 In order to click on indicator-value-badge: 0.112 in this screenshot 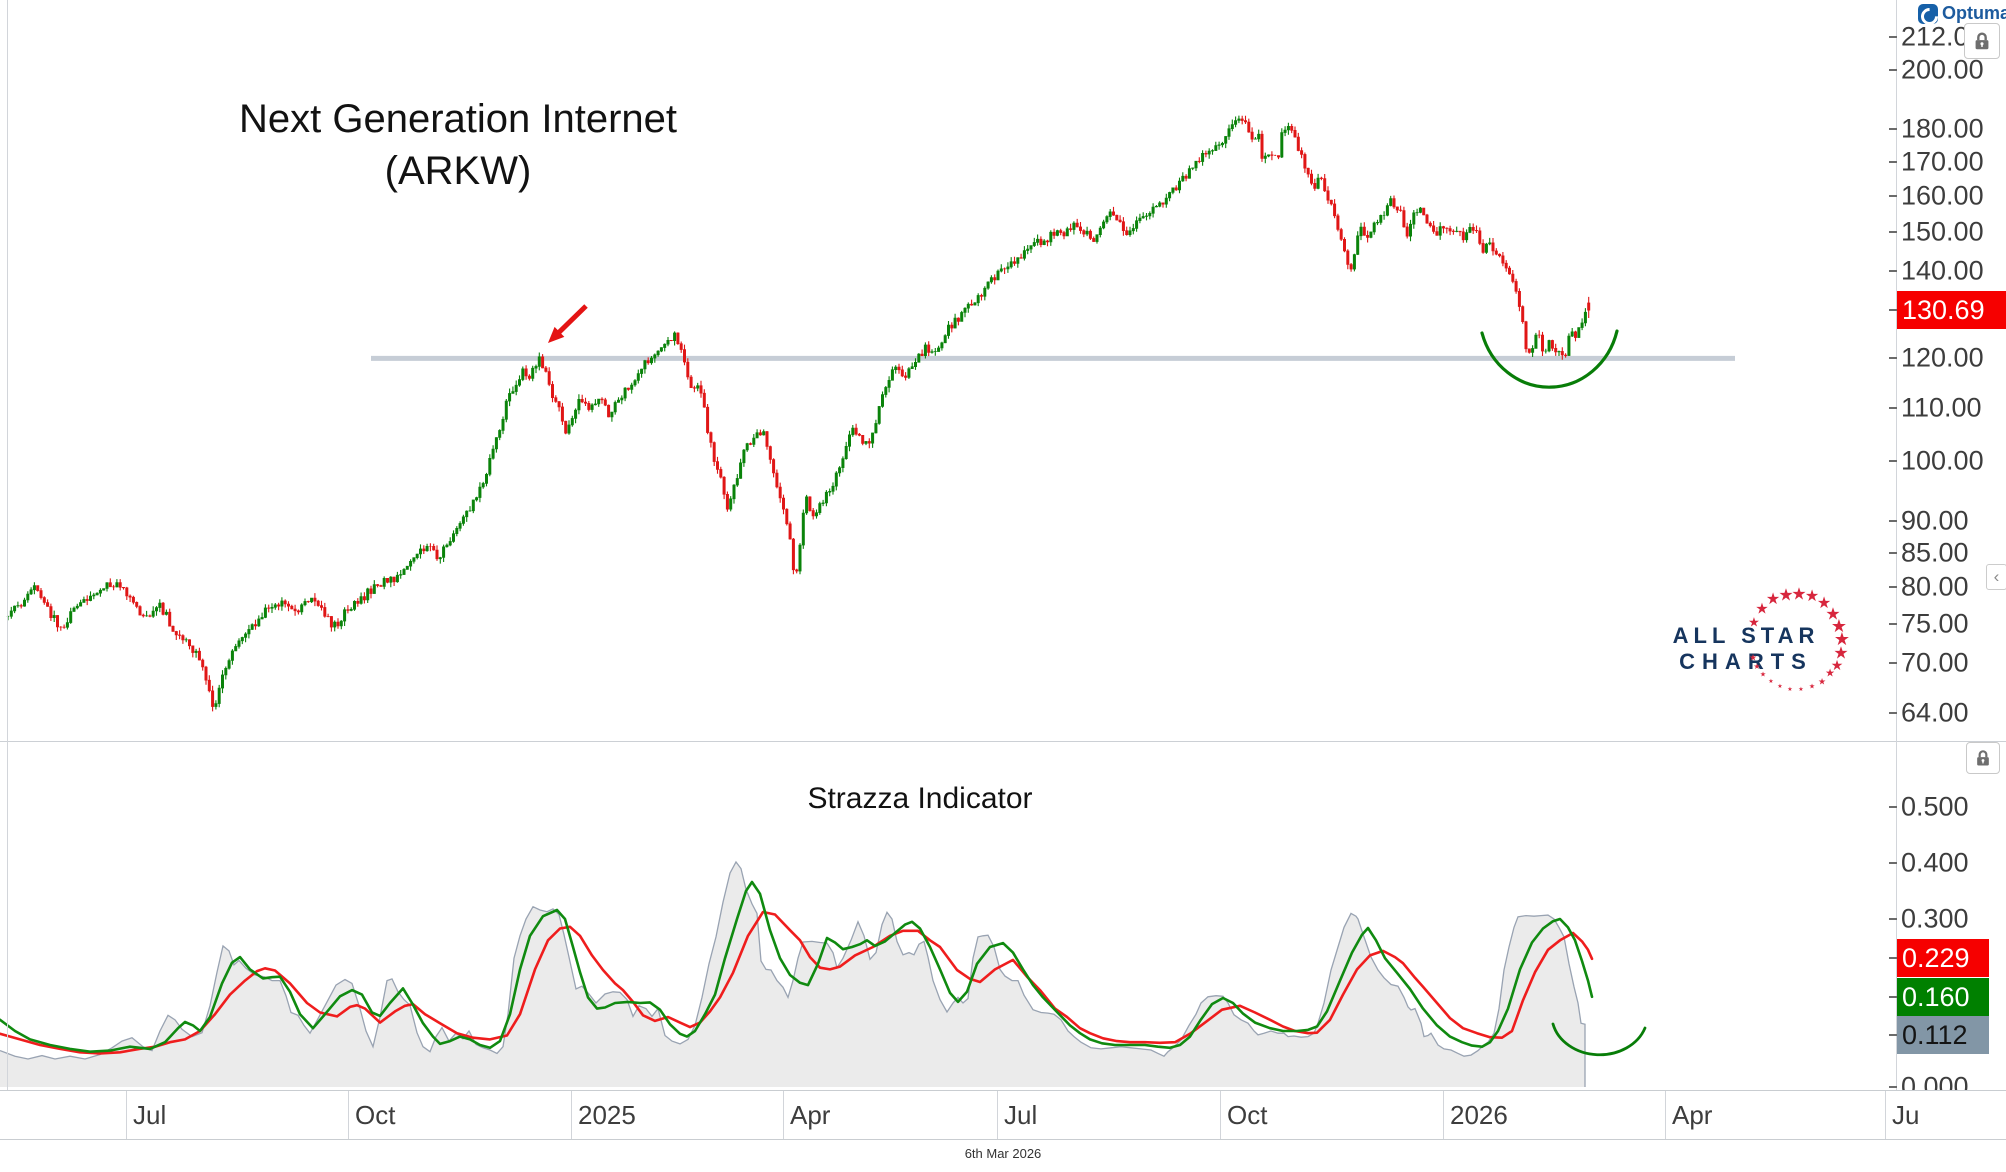, I will do `click(1943, 1035)`.